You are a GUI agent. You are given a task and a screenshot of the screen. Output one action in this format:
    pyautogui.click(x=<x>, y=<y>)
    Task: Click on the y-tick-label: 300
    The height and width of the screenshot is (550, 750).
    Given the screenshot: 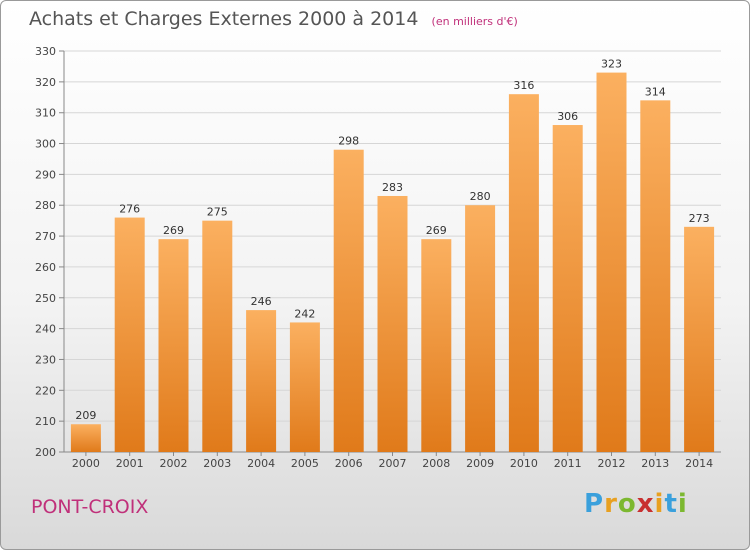 What is the action you would take?
    pyautogui.click(x=45, y=144)
    